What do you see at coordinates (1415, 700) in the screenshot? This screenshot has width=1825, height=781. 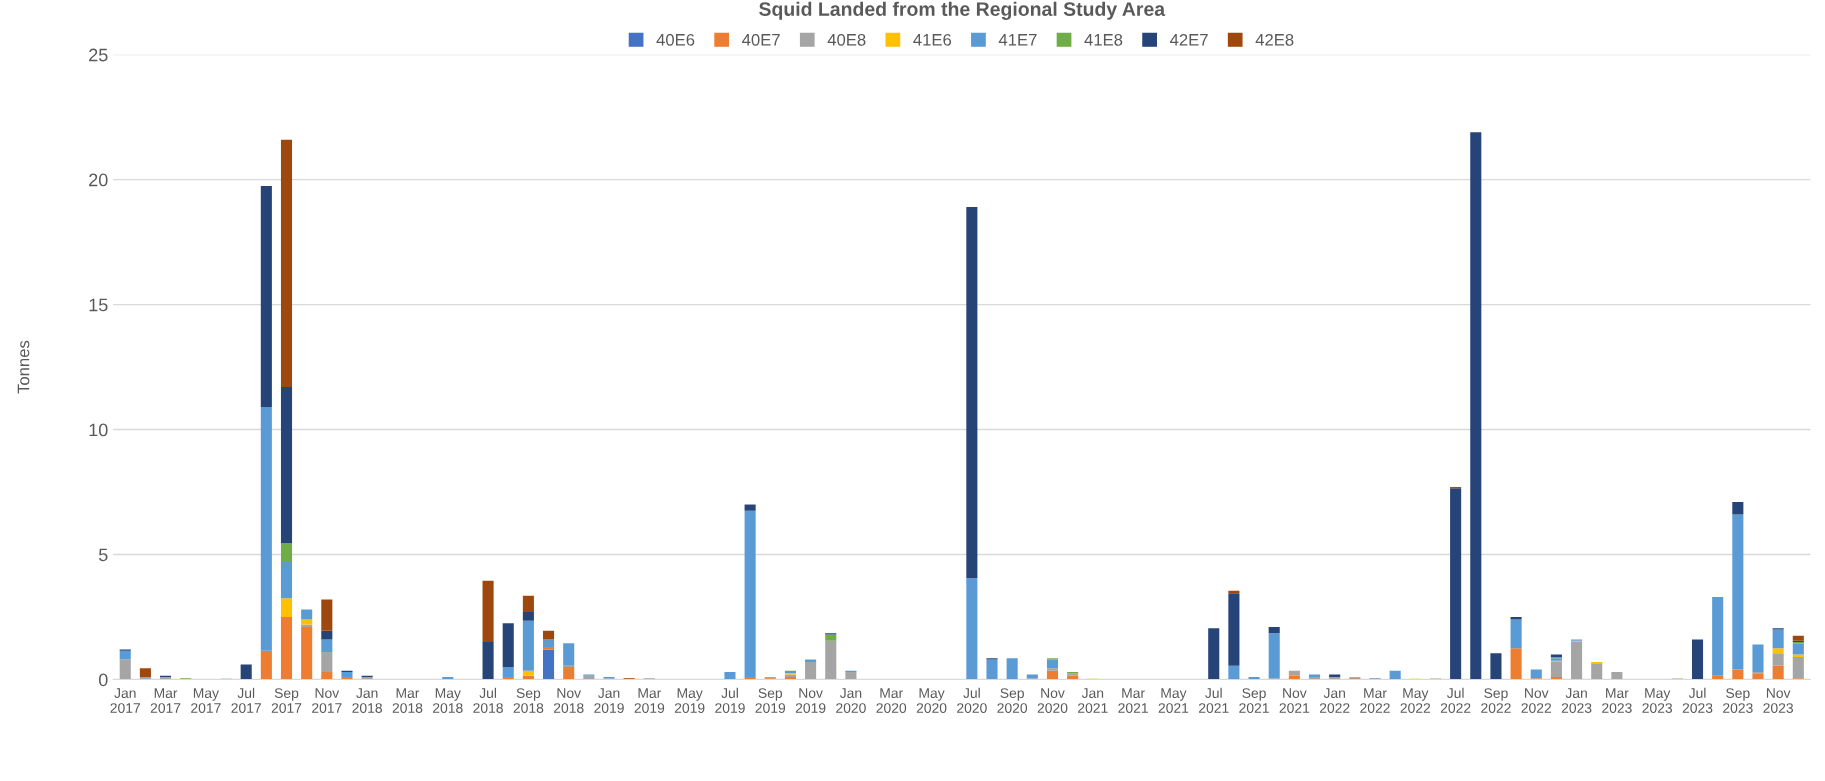 I see `x-tick-label: May 2022` at bounding box center [1415, 700].